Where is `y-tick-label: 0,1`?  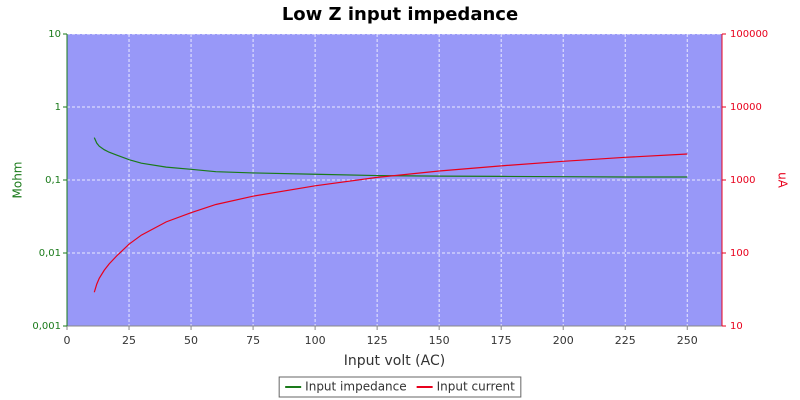 y-tick-label: 0,1 is located at coordinates (53, 180).